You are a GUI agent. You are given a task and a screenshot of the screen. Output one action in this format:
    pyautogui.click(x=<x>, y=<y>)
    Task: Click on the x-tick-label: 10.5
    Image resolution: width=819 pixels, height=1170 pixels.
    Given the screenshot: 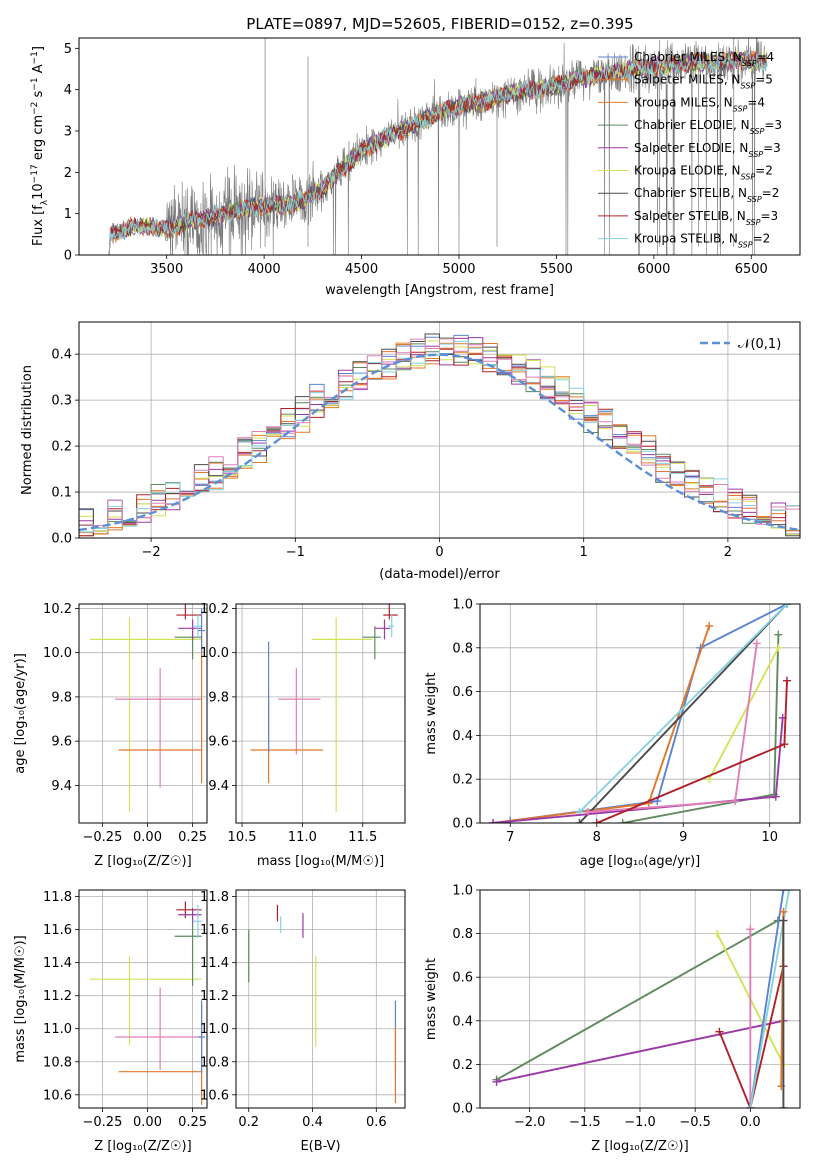 What is the action you would take?
    pyautogui.click(x=242, y=837)
    